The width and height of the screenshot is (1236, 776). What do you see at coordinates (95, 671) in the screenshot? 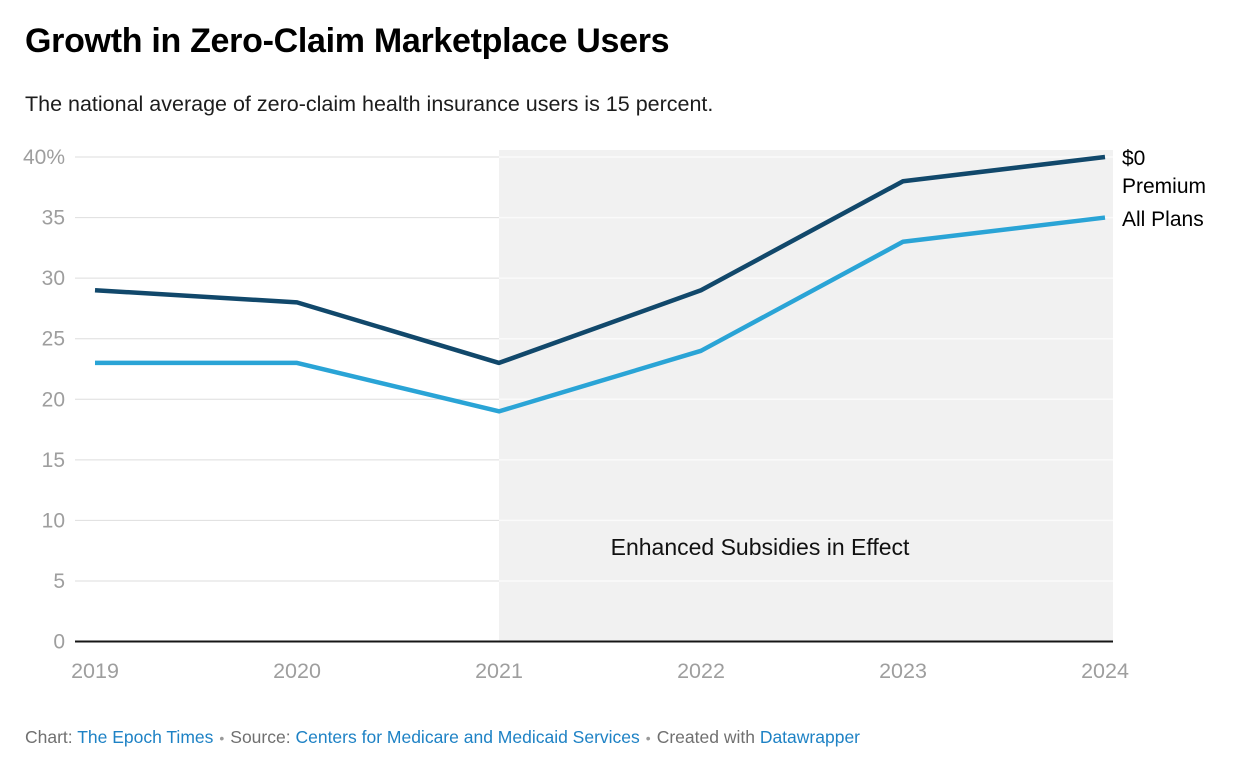
I see `x-axis-tick-label: 2019` at bounding box center [95, 671].